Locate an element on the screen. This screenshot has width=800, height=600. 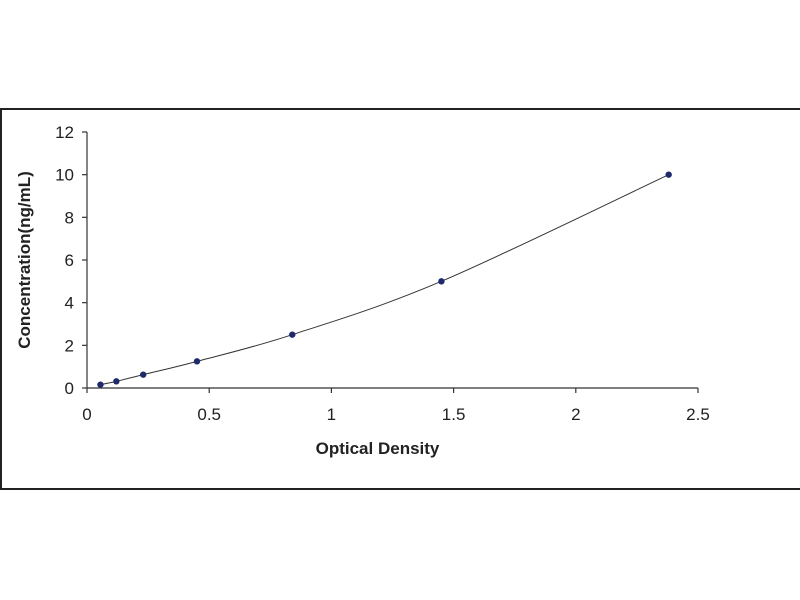
x-tick-label: 2.5 is located at coordinates (698, 414).